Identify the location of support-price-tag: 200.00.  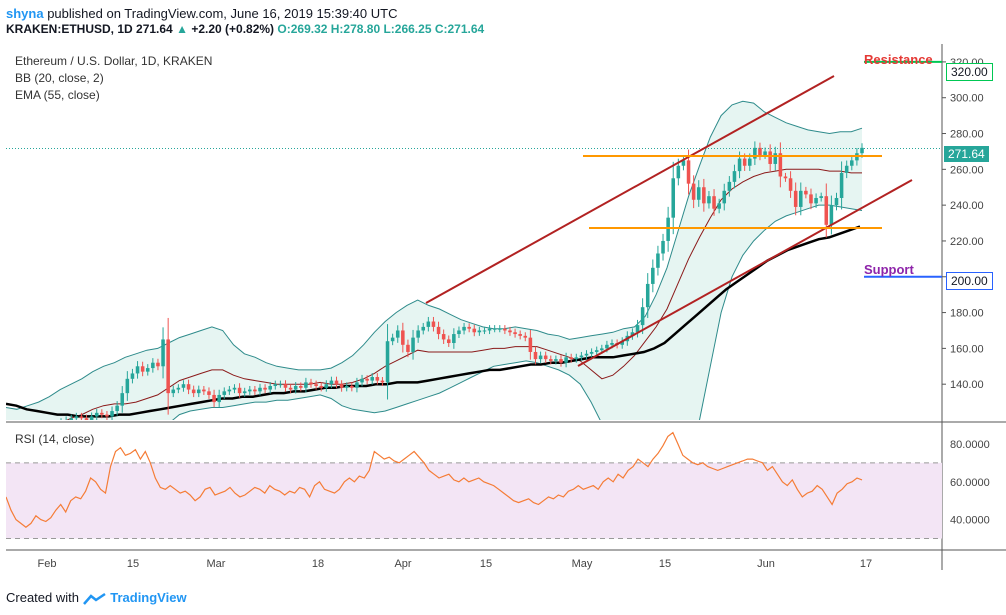
(969, 281).